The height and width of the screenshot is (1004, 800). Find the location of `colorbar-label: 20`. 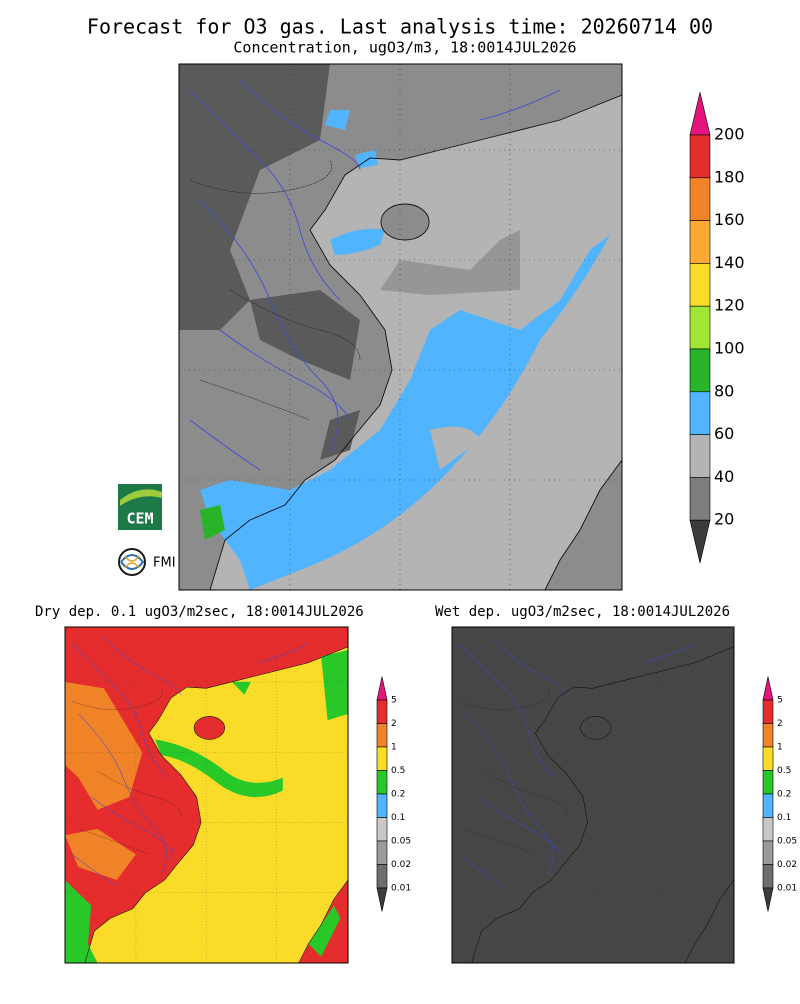

colorbar-label: 20 is located at coordinates (724, 519).